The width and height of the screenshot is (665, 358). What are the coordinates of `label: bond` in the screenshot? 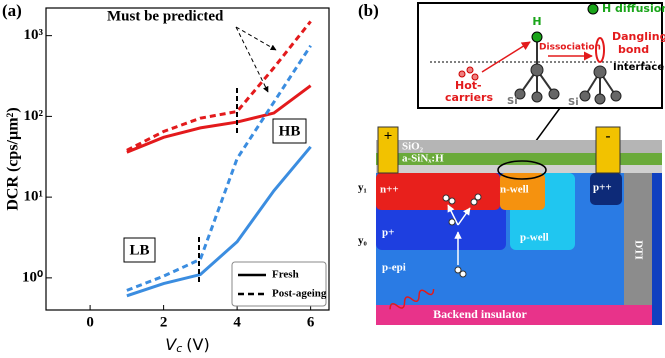 It's located at (633, 49).